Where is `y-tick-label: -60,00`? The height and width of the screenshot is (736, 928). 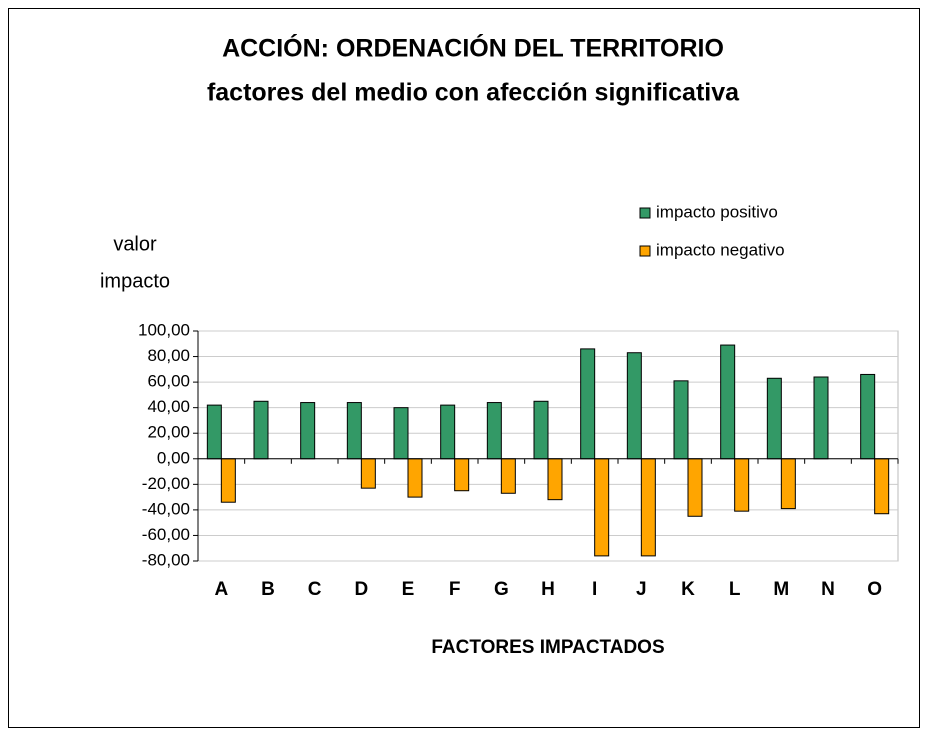
y-tick-label: -60,00 is located at coordinates (166, 534).